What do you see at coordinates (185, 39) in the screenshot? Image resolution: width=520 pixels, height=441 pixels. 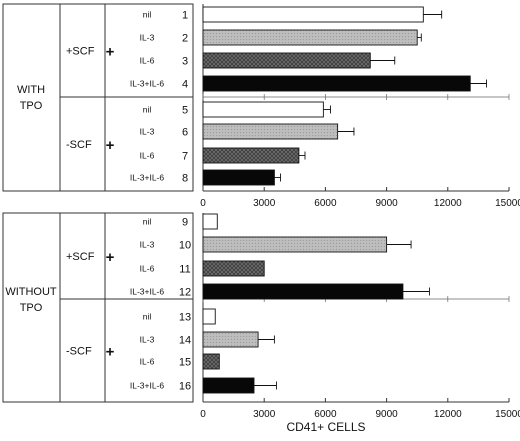 I see `bar-number-label: 2` at bounding box center [185, 39].